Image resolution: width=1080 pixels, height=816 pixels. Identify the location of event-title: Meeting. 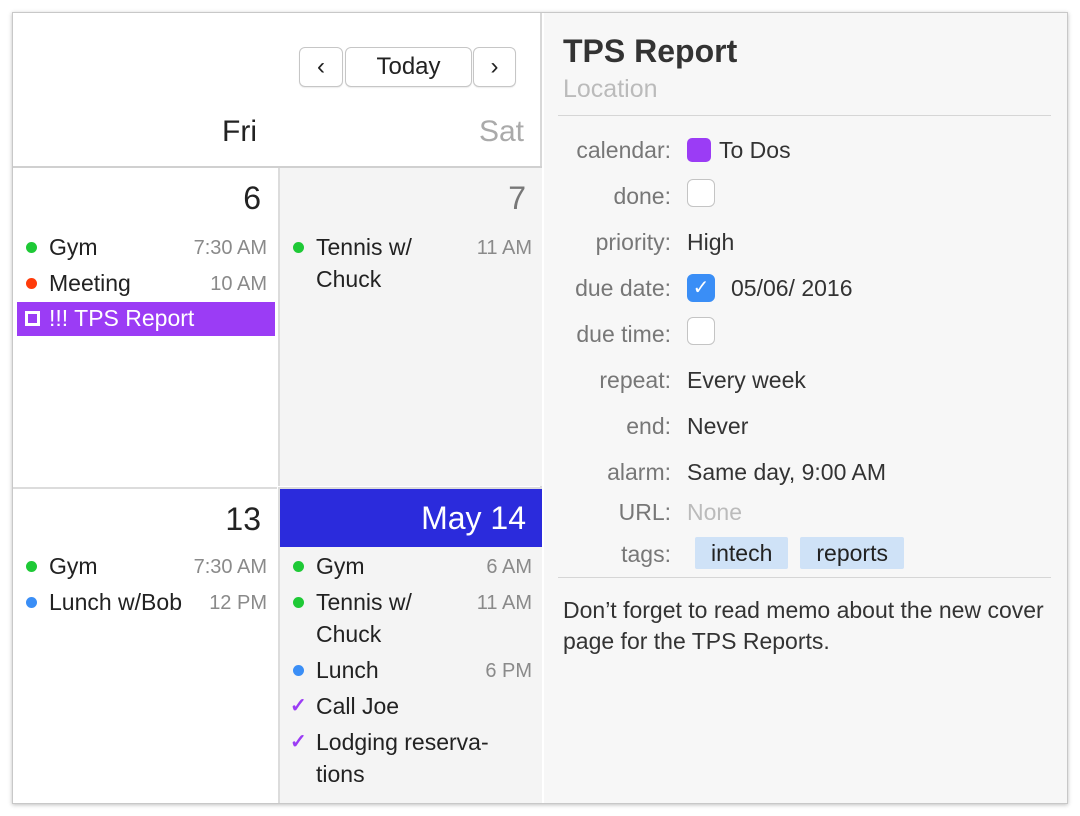
(90, 283).